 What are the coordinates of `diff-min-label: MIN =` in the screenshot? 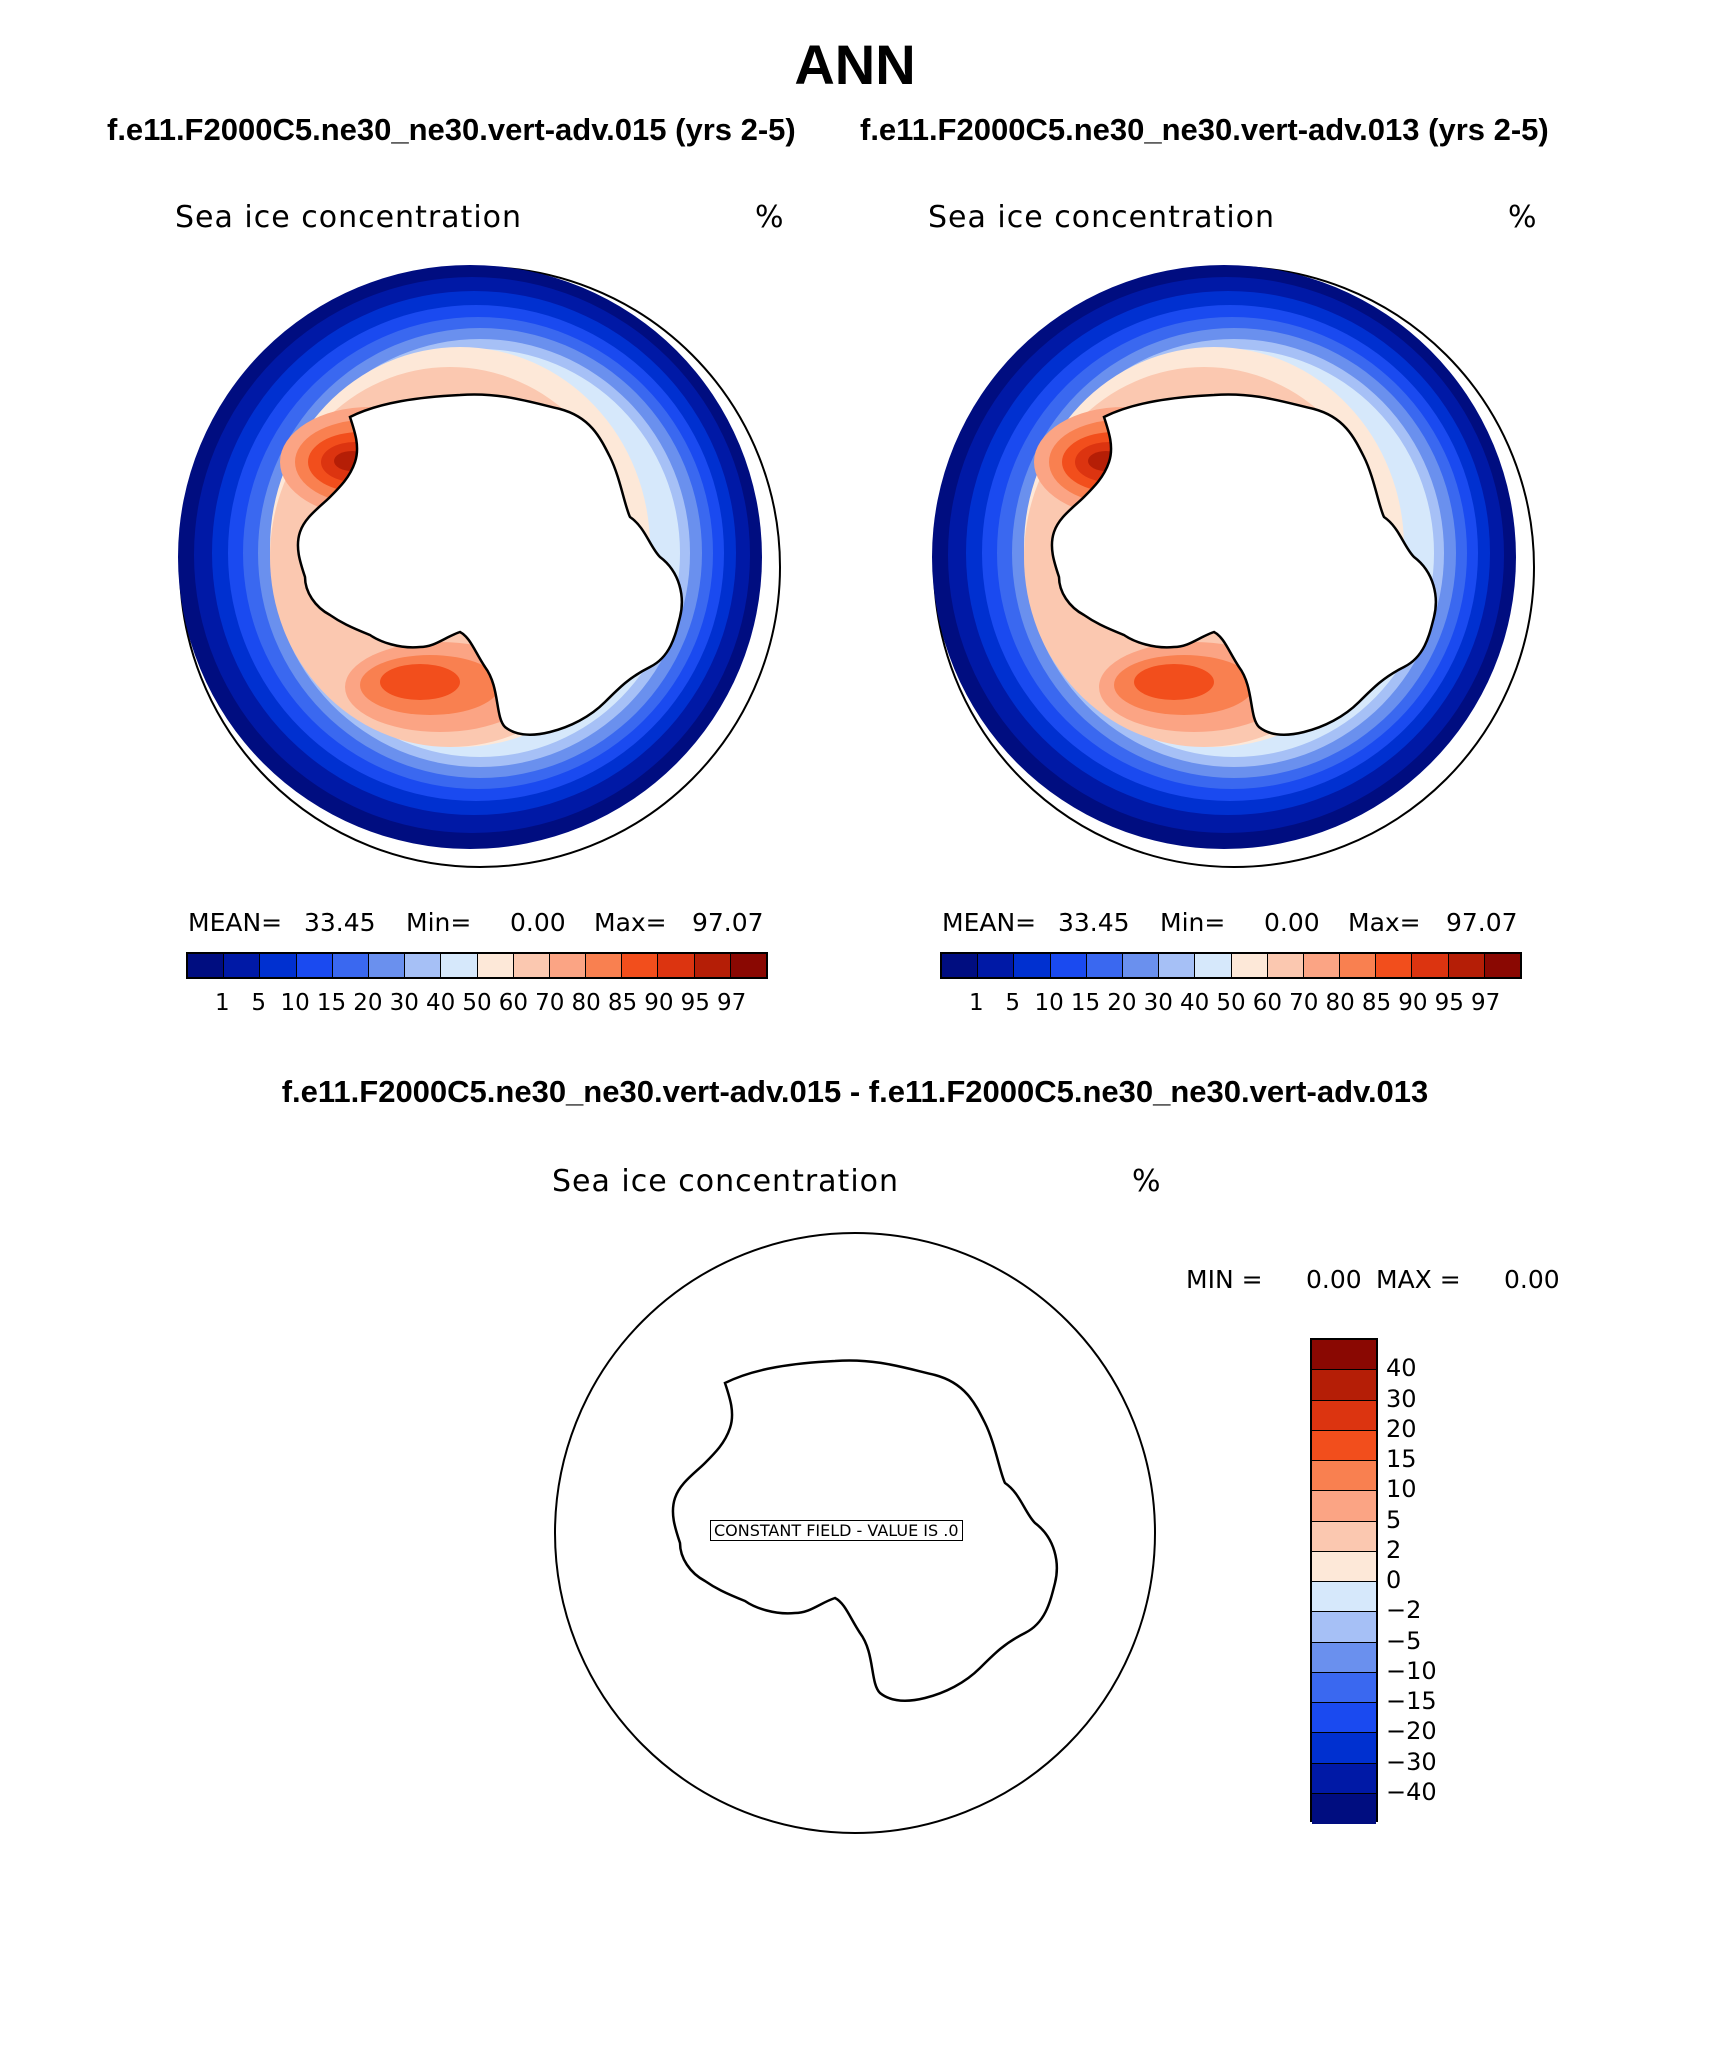 It's located at (1224, 1279).